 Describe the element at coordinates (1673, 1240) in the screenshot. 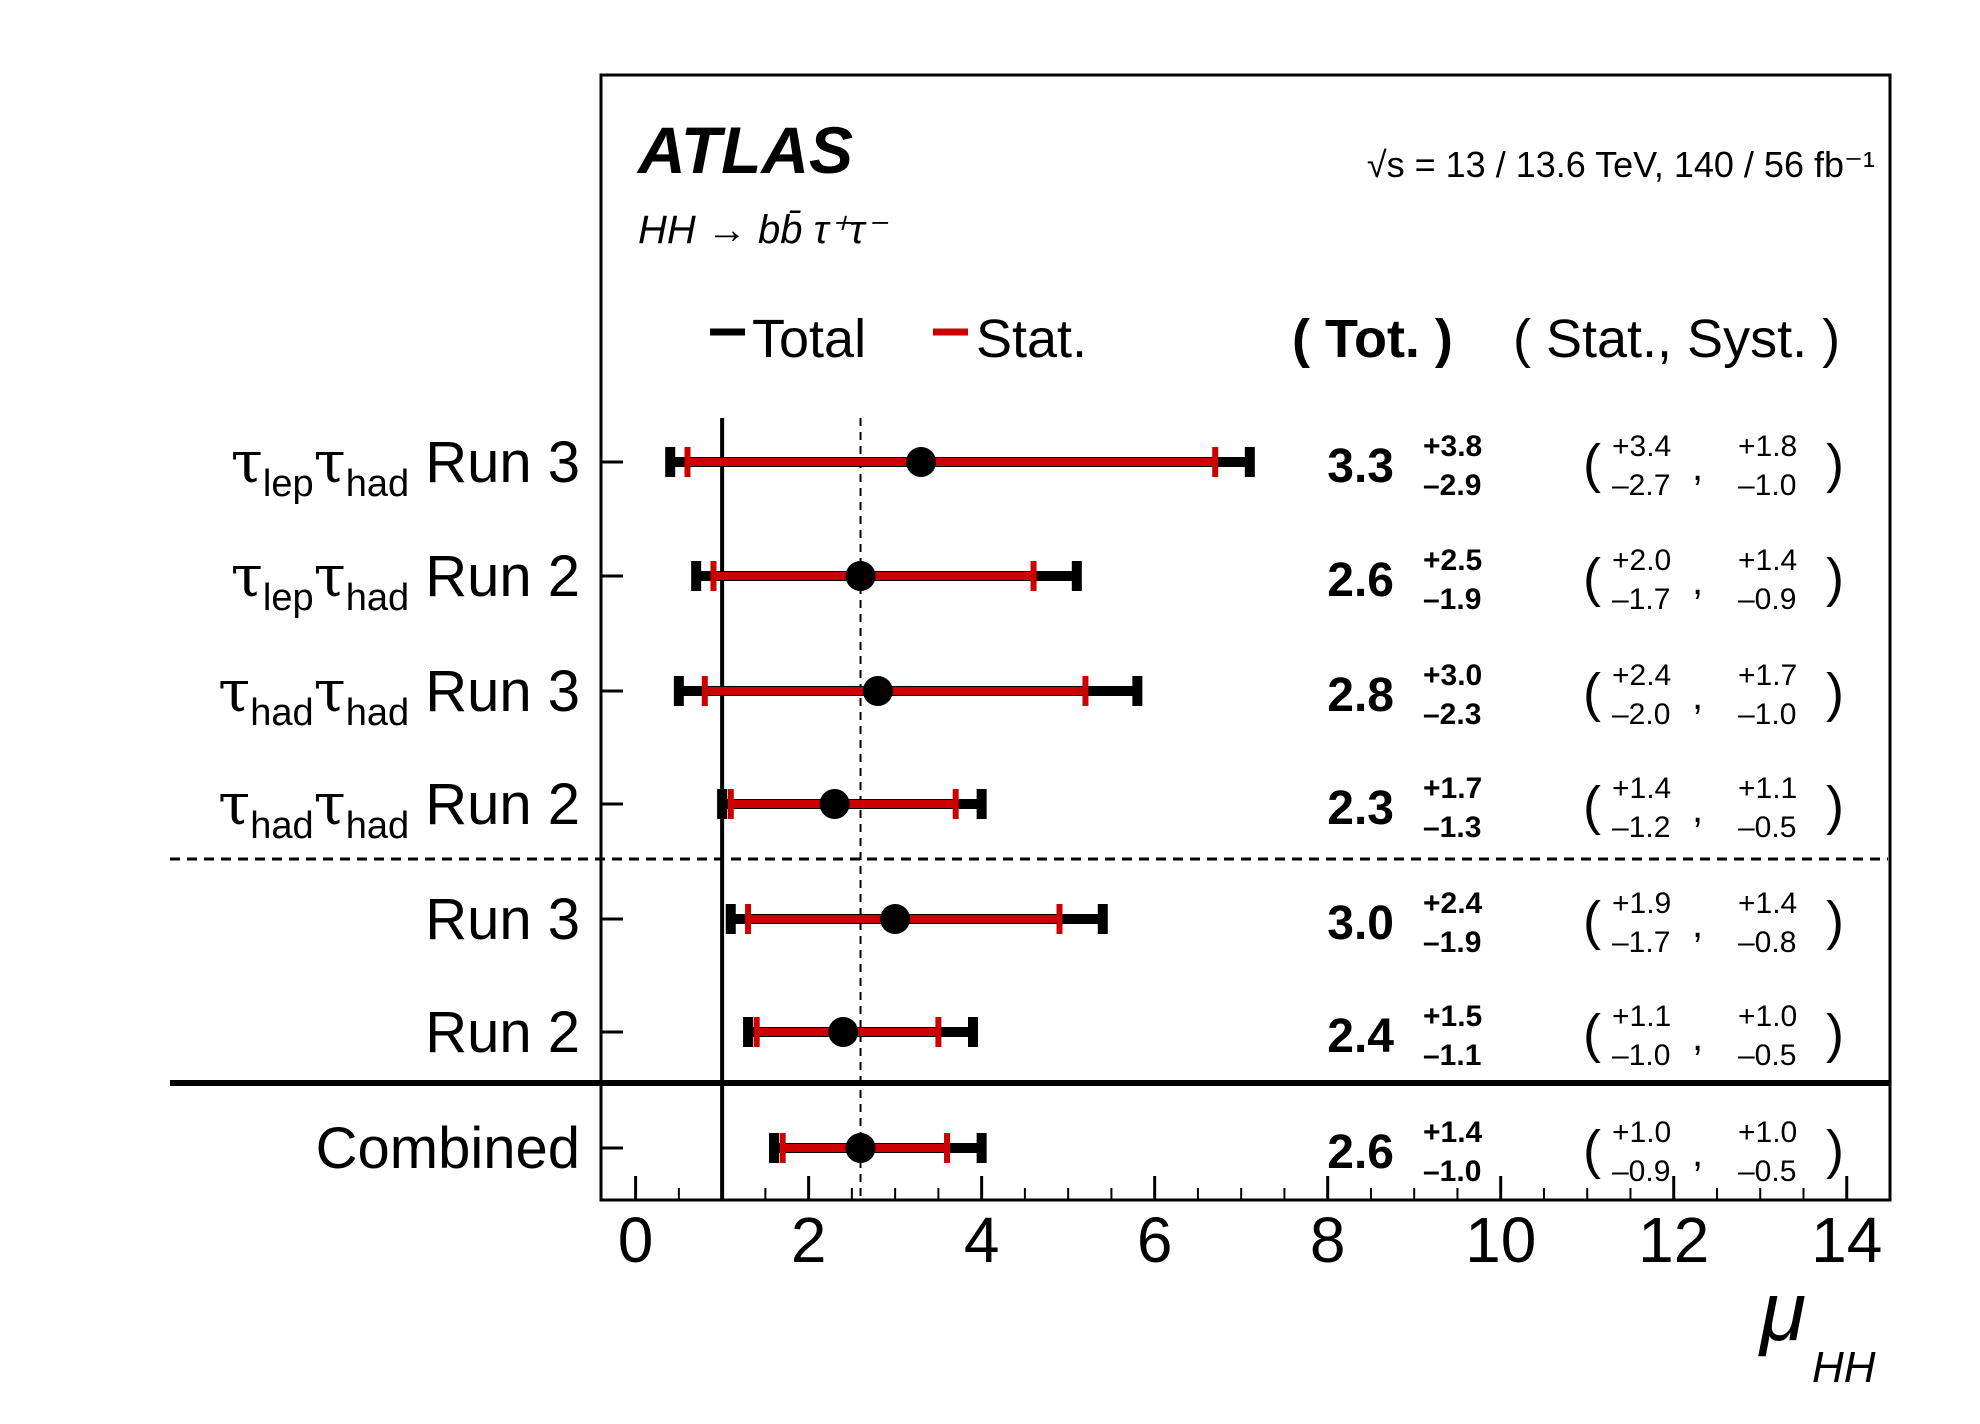

I see `x-tick-label: 12` at that location.